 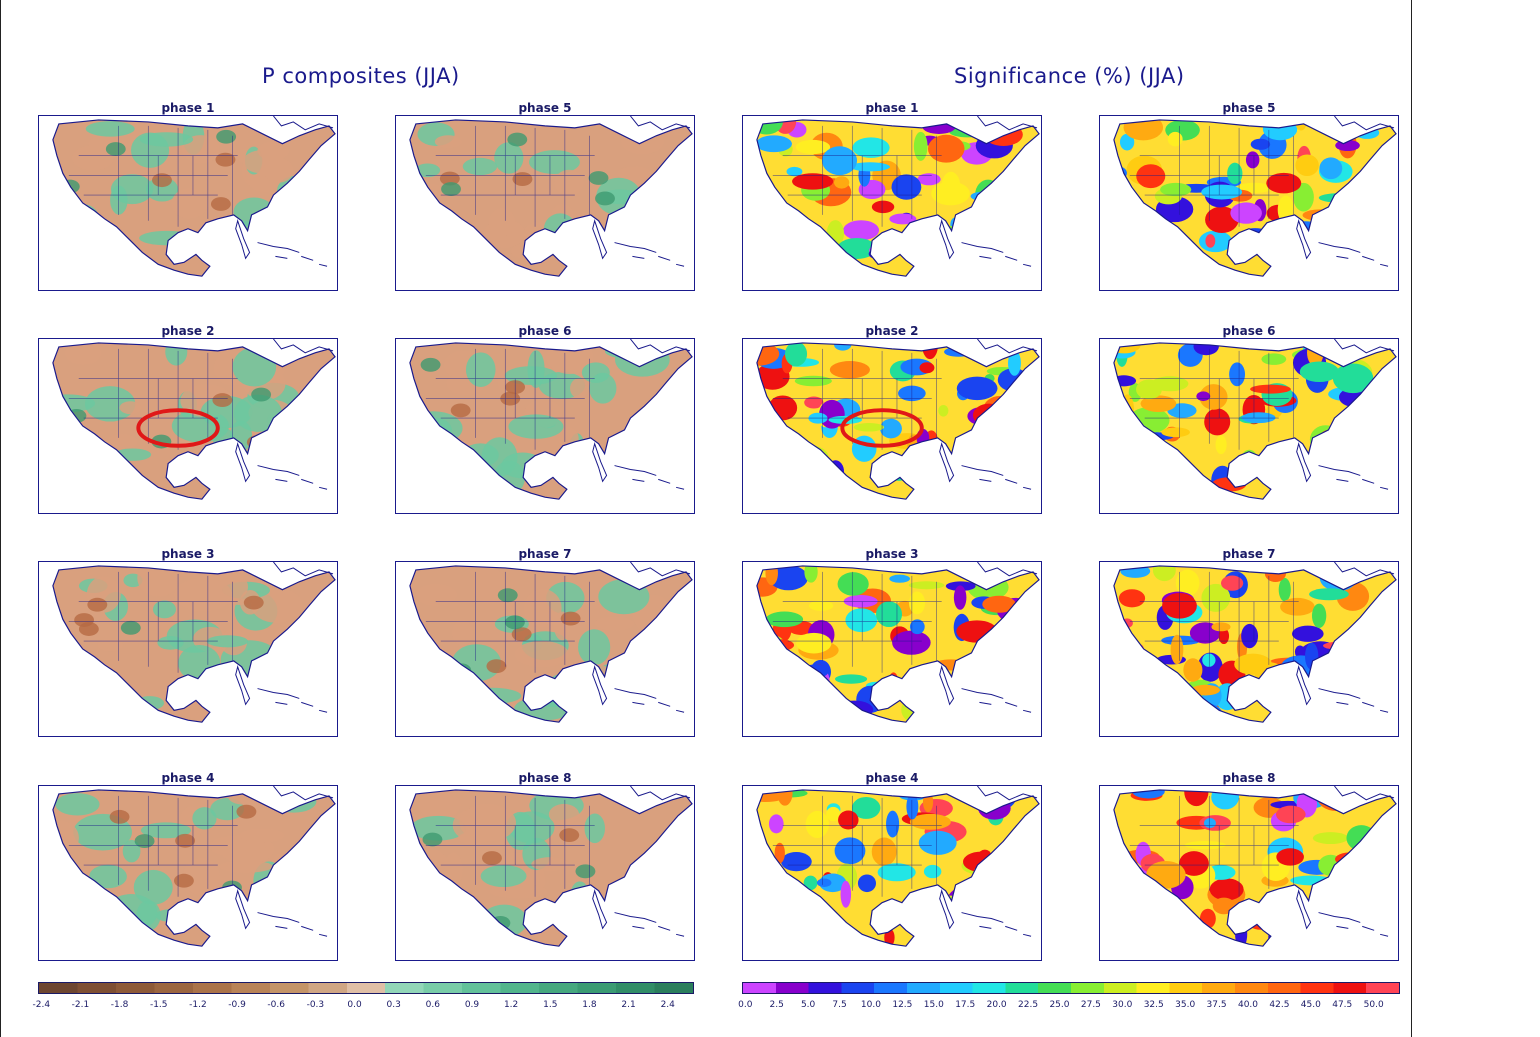 I want to click on colorbar-tick-label: 1.8, so click(x=589, y=1005).